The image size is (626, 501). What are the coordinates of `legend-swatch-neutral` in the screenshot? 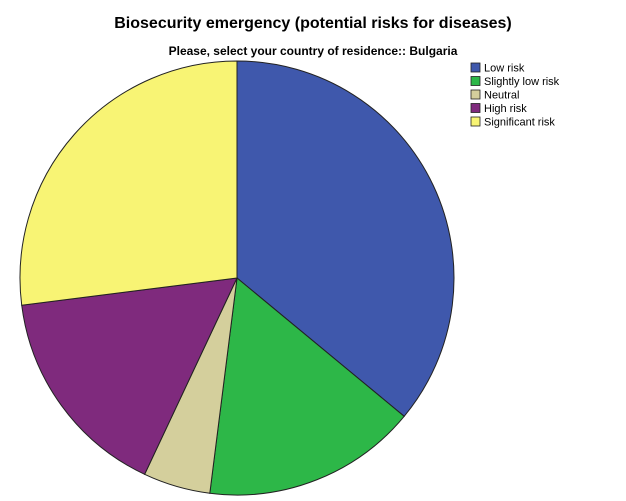 It's located at (475, 94).